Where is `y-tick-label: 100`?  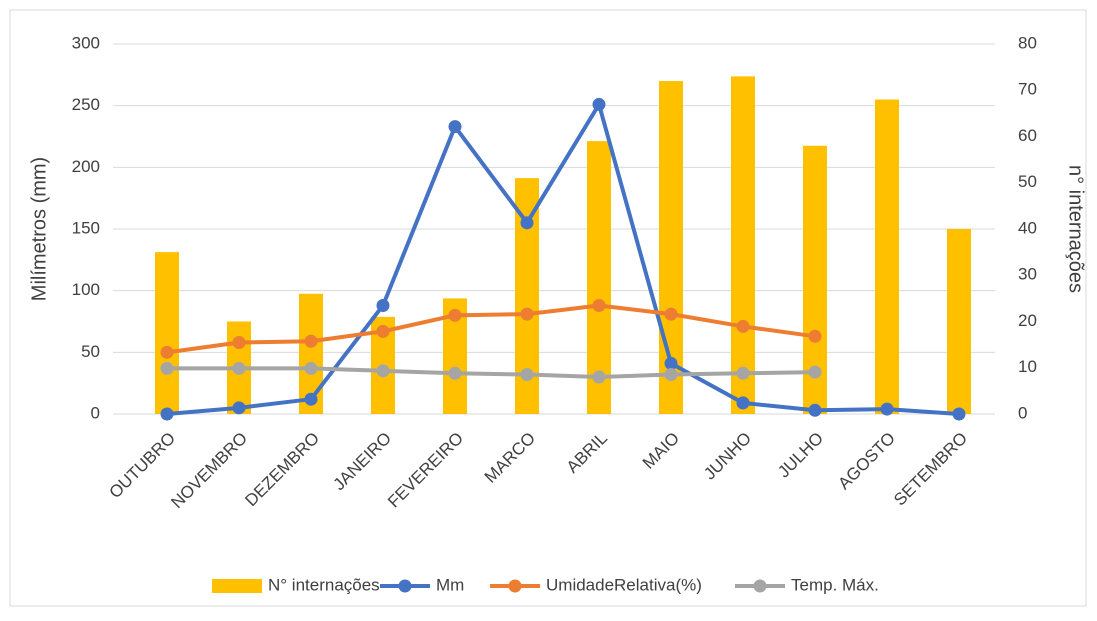 y-tick-label: 100 is located at coordinates (86, 289).